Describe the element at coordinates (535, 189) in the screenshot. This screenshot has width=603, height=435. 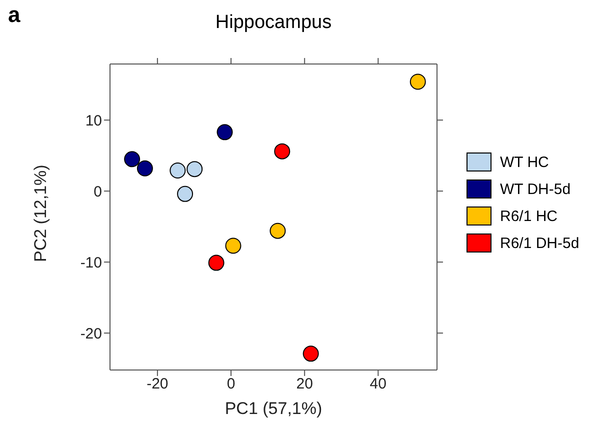
I see `legend-label: WT DH-5d` at that location.